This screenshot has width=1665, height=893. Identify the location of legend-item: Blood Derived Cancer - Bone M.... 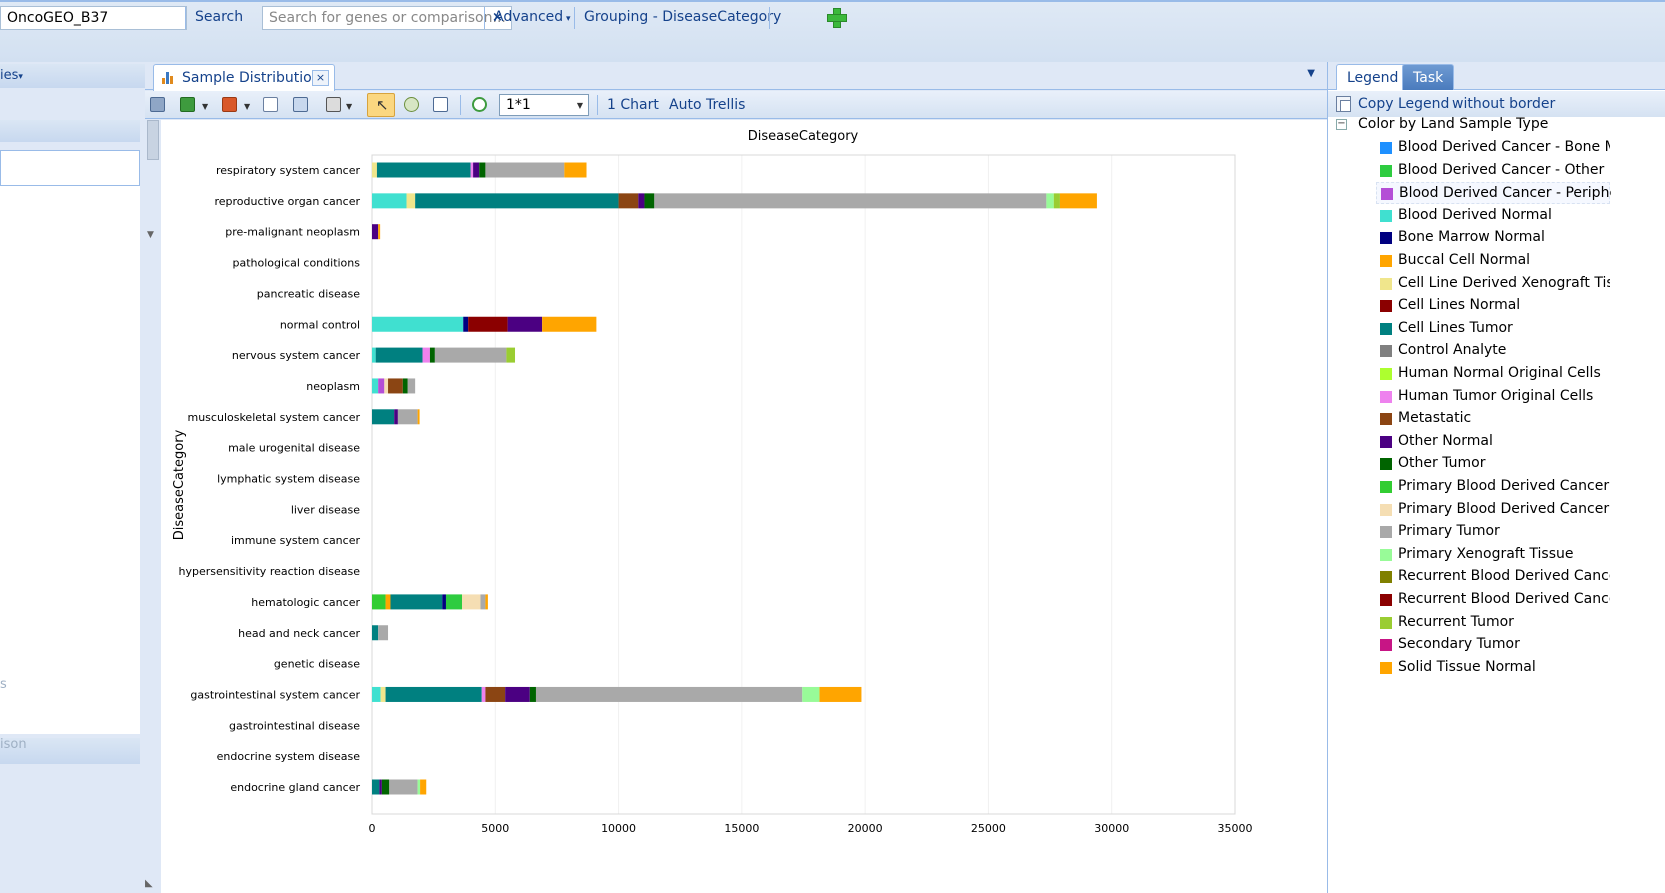
(1493, 148).